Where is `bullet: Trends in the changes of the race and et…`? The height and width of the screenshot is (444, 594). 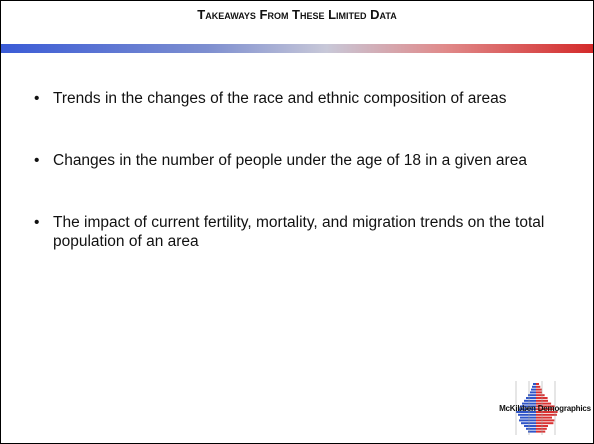 bullet: Trends in the changes of the race and et… is located at coordinates (299, 98).